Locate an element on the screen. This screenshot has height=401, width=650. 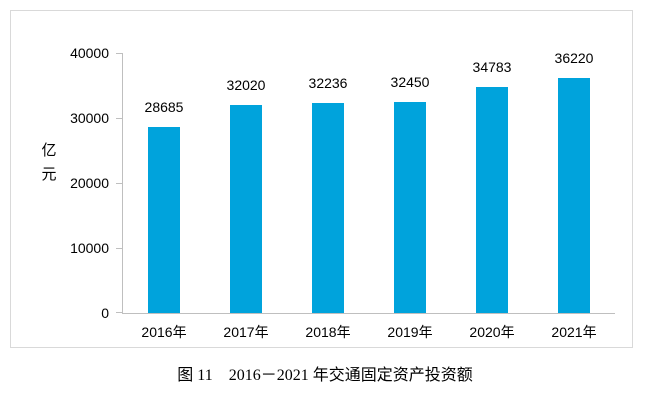
bar-2021年 is located at coordinates (574, 195).